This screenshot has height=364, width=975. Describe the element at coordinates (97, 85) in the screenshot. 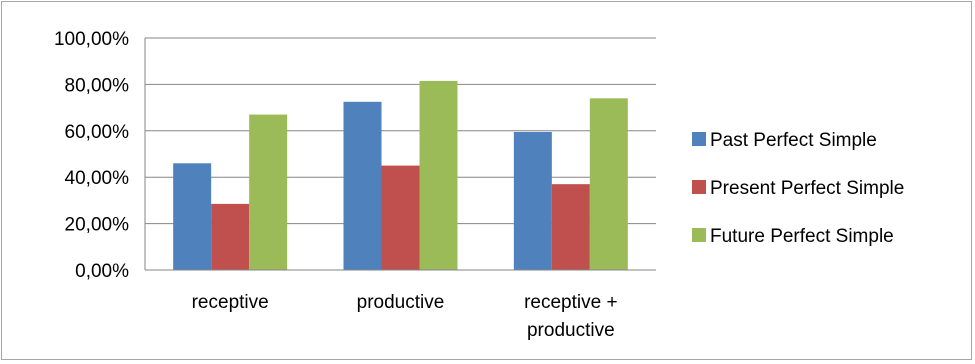

I see `y-tick-label: 80,00%` at that location.